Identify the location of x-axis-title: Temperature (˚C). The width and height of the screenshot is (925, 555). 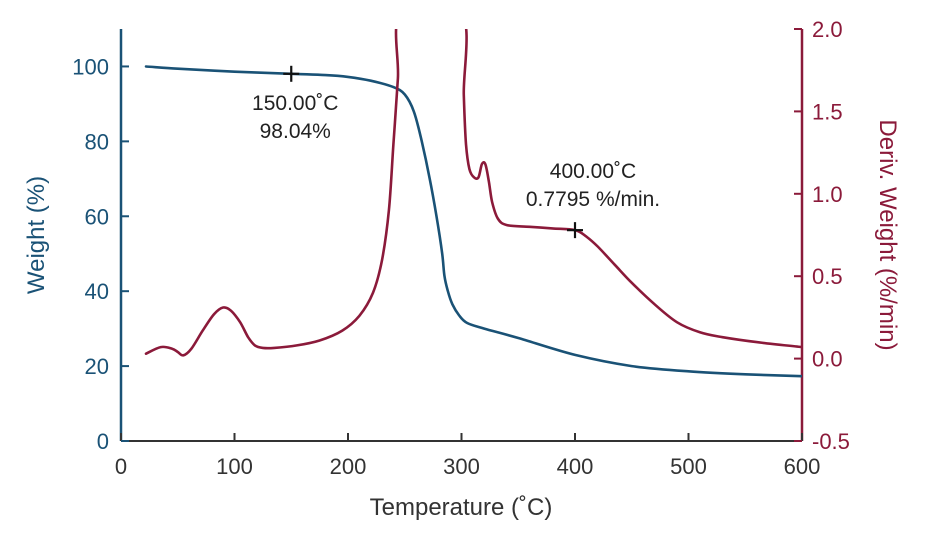
(461, 507).